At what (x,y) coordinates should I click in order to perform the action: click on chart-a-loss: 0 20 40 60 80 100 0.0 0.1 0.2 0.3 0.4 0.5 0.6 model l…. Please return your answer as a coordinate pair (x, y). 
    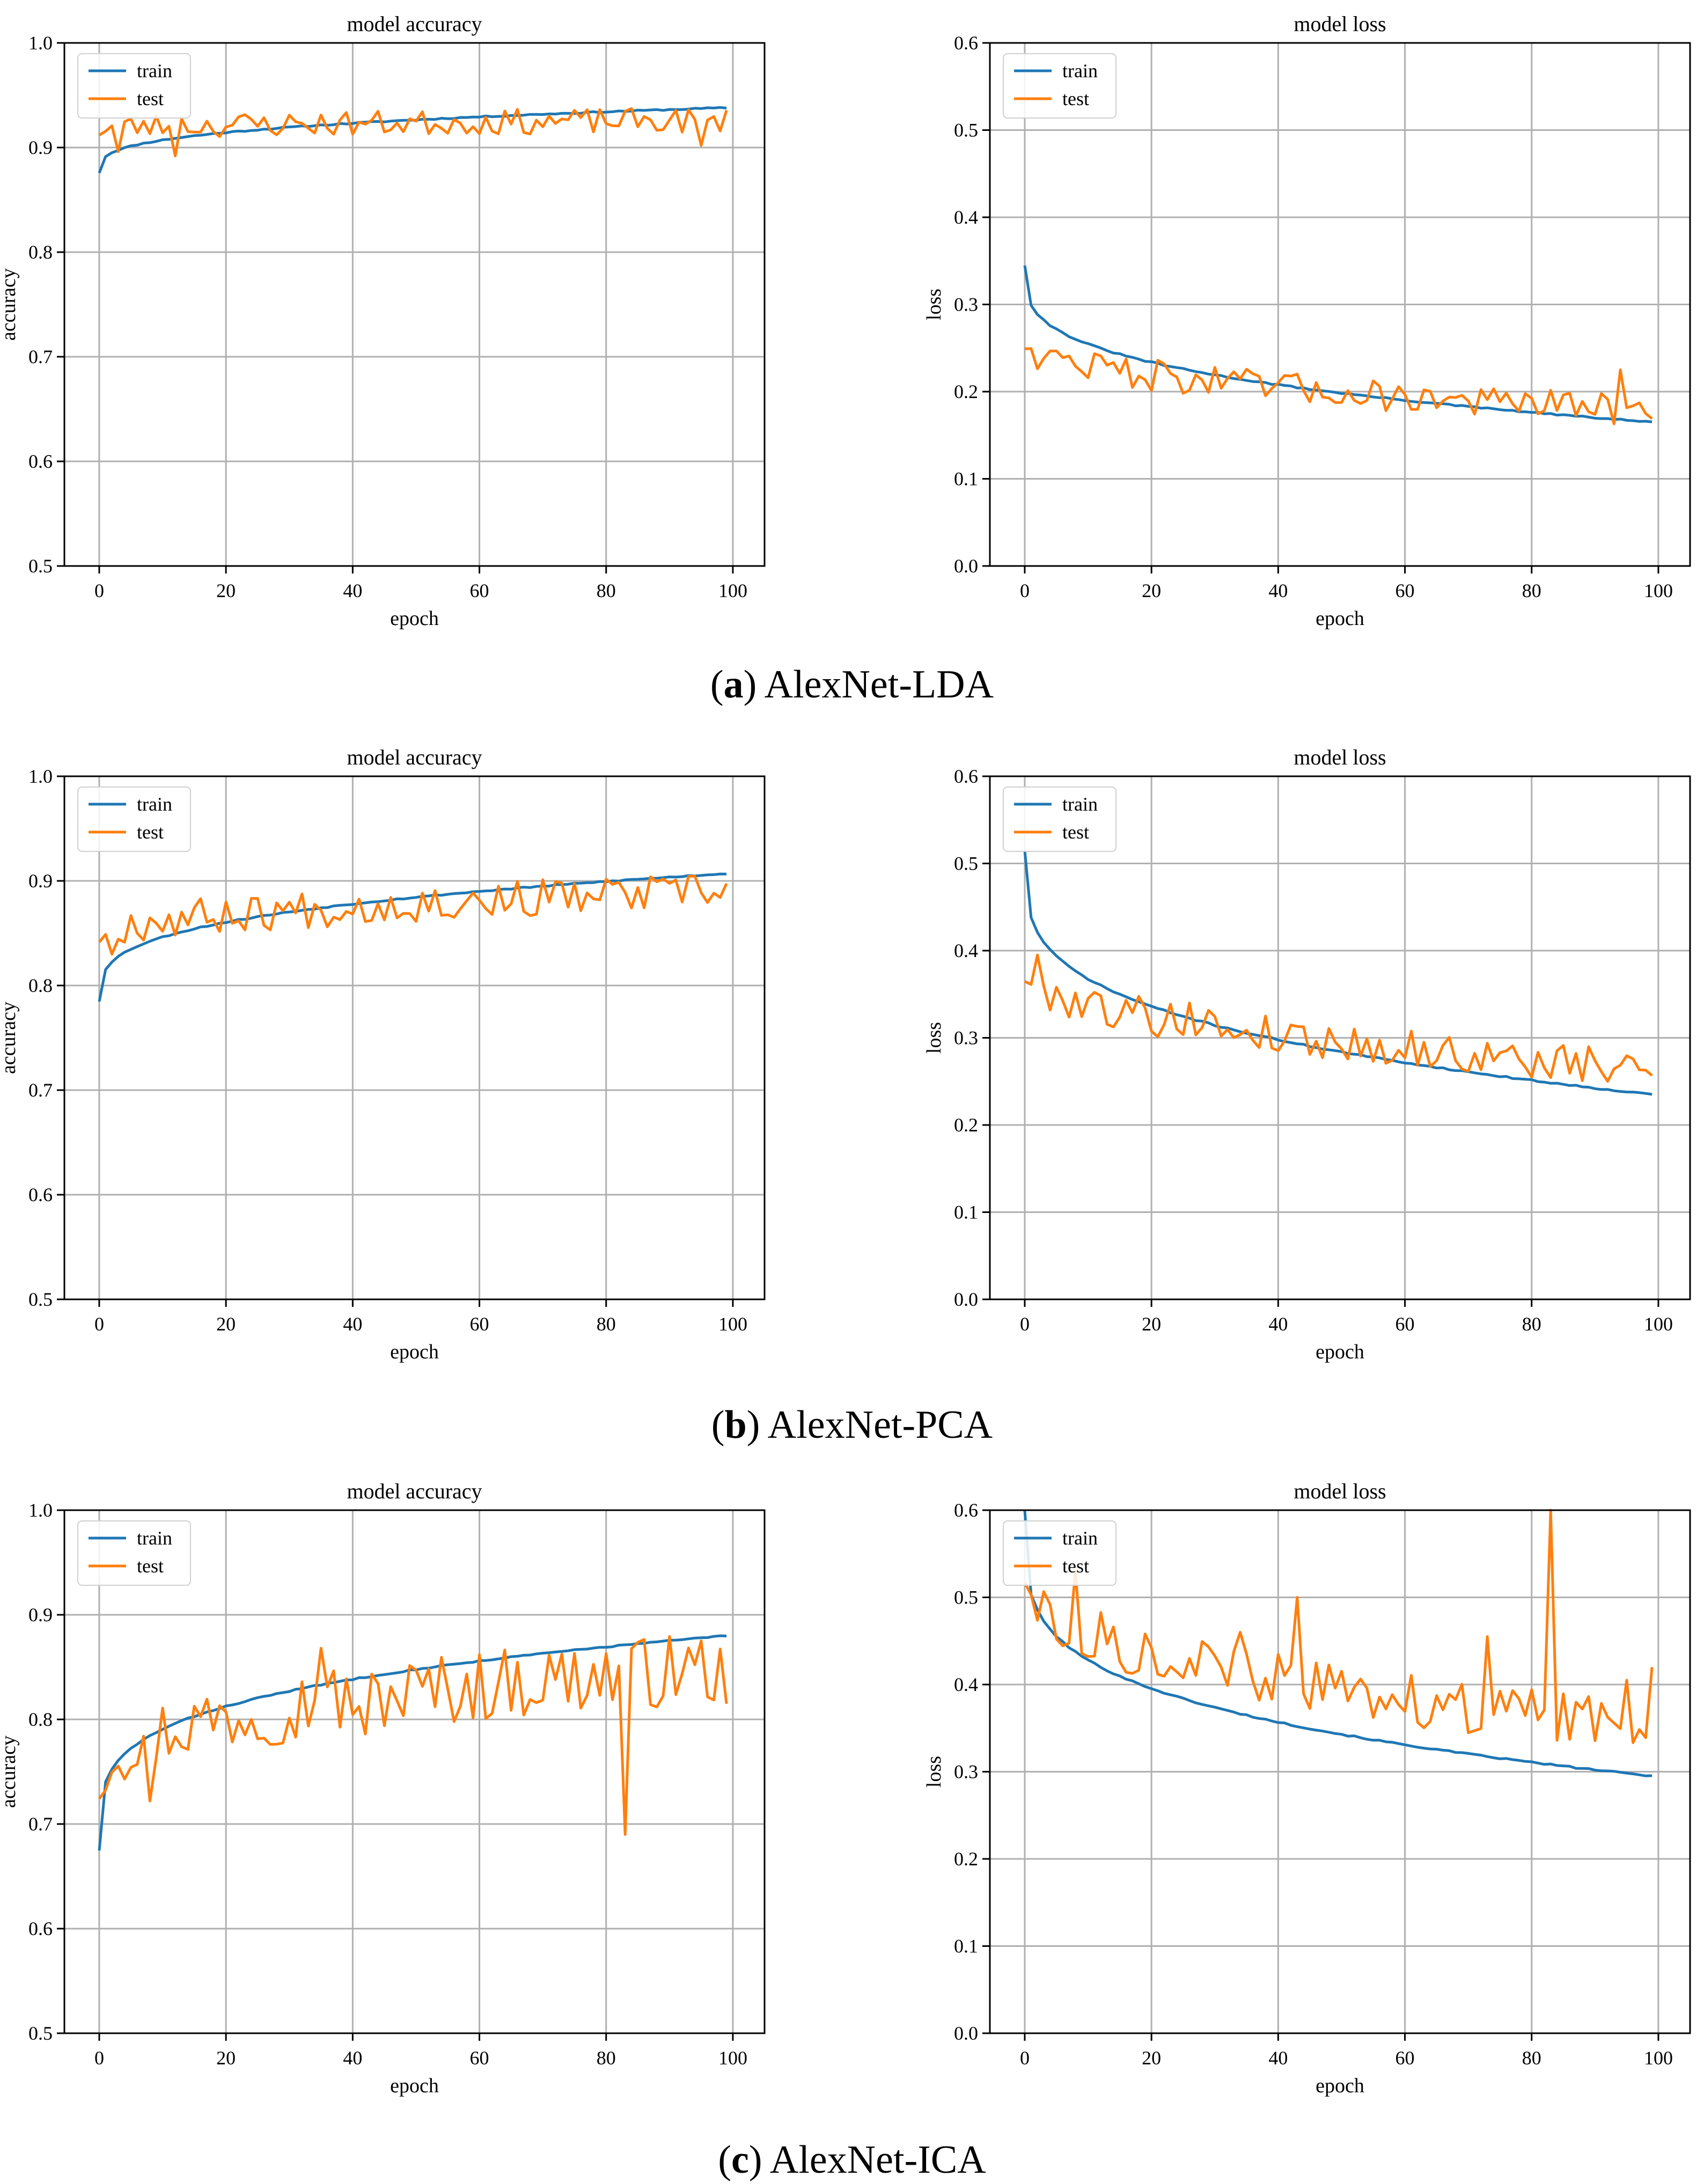
    Looking at the image, I should click on (1307, 321).